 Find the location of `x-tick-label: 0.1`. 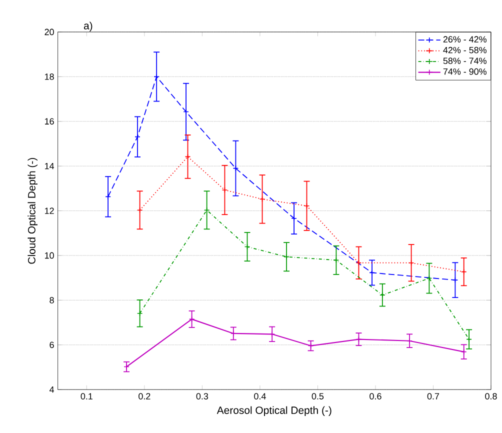

x-tick-label: 0.1 is located at coordinates (86, 396).